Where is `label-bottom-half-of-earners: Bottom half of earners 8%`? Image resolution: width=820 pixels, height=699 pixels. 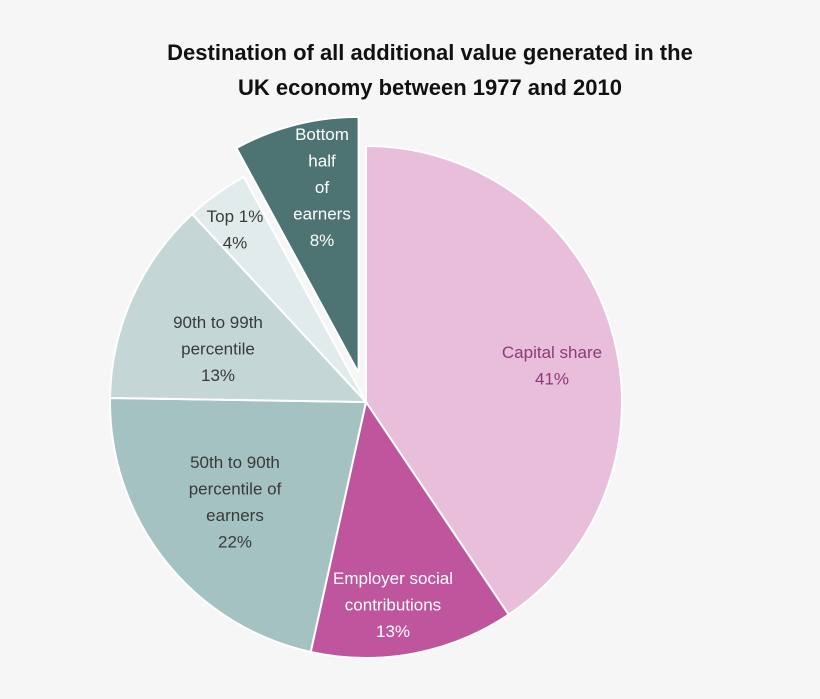
label-bottom-half-of-earners: Bottom half of earners 8% is located at coordinates (322, 187).